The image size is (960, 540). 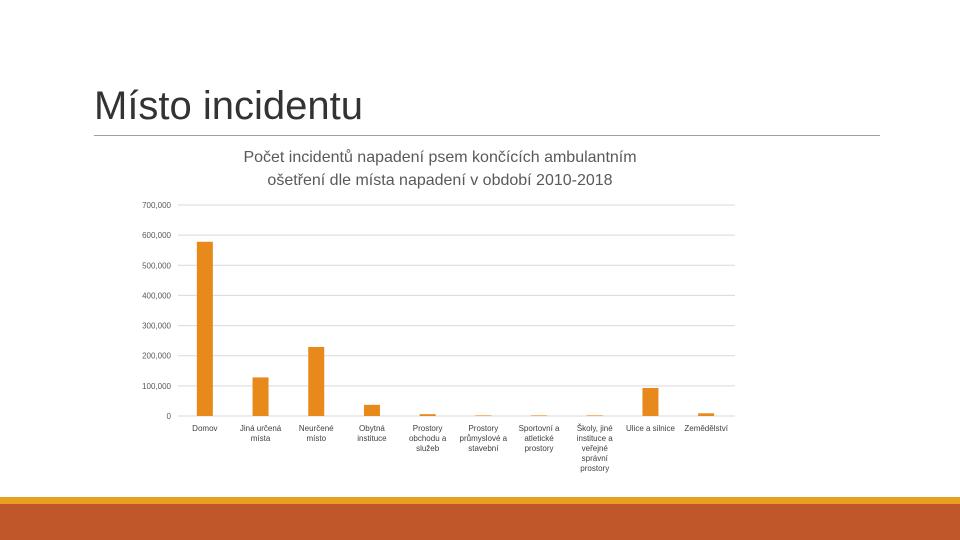 What do you see at coordinates (316, 433) in the screenshot?
I see `x-tick-label: Neurčené místo` at bounding box center [316, 433].